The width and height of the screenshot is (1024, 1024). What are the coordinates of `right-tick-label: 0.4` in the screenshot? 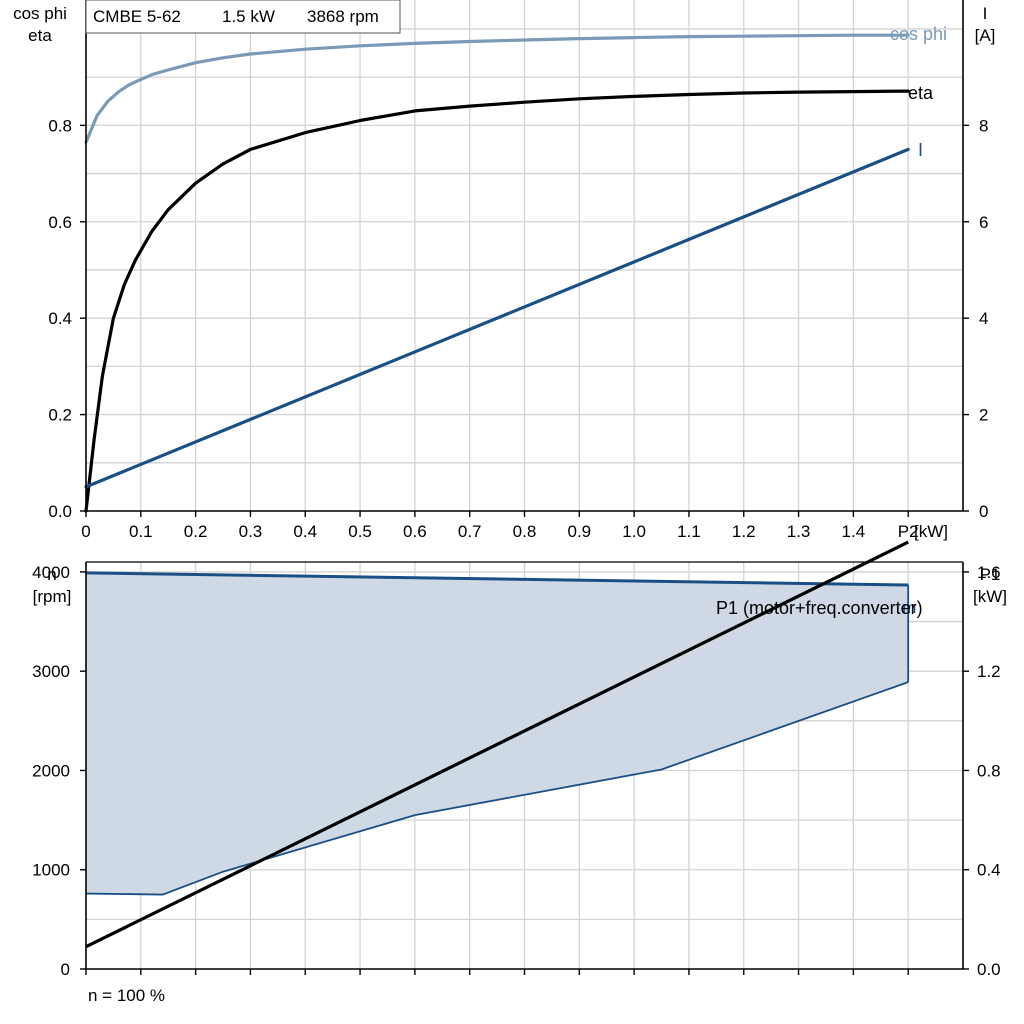 It's located at (989, 870).